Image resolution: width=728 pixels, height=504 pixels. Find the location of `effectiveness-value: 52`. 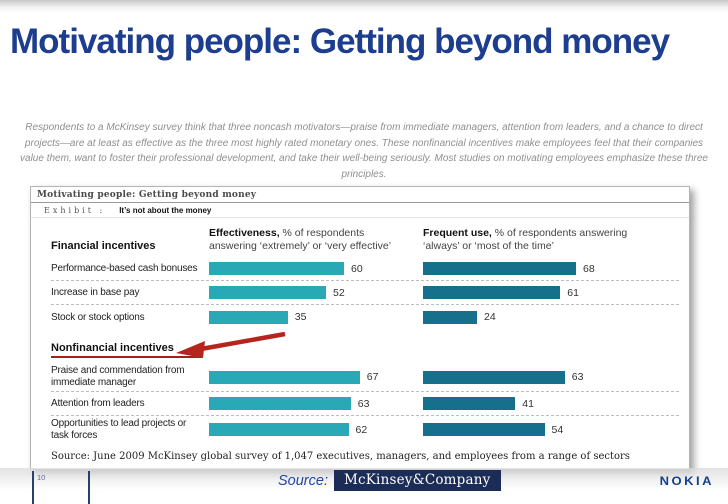

effectiveness-value: 52 is located at coordinates (339, 292).